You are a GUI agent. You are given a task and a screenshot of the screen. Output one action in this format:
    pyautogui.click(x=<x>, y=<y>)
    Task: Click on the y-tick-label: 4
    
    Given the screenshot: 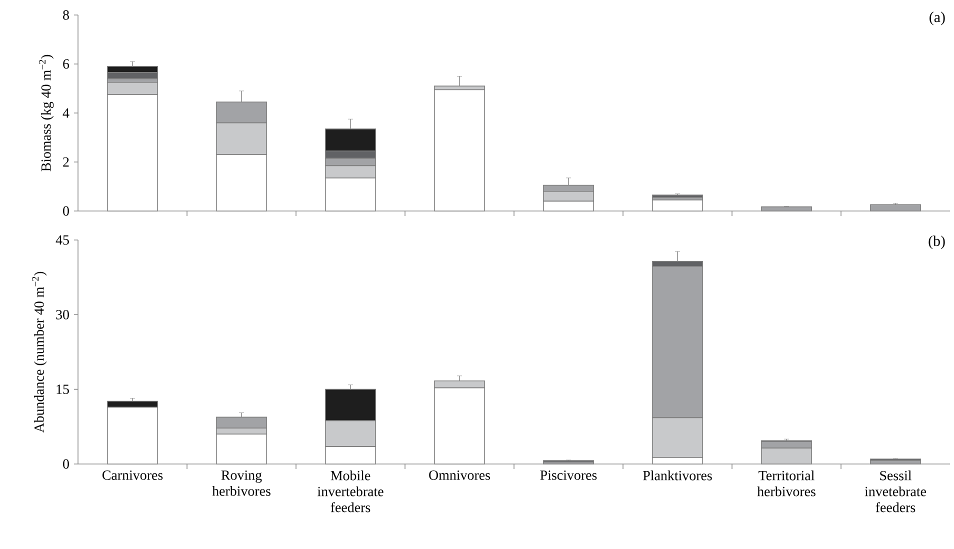 What is the action you would take?
    pyautogui.click(x=66, y=113)
    